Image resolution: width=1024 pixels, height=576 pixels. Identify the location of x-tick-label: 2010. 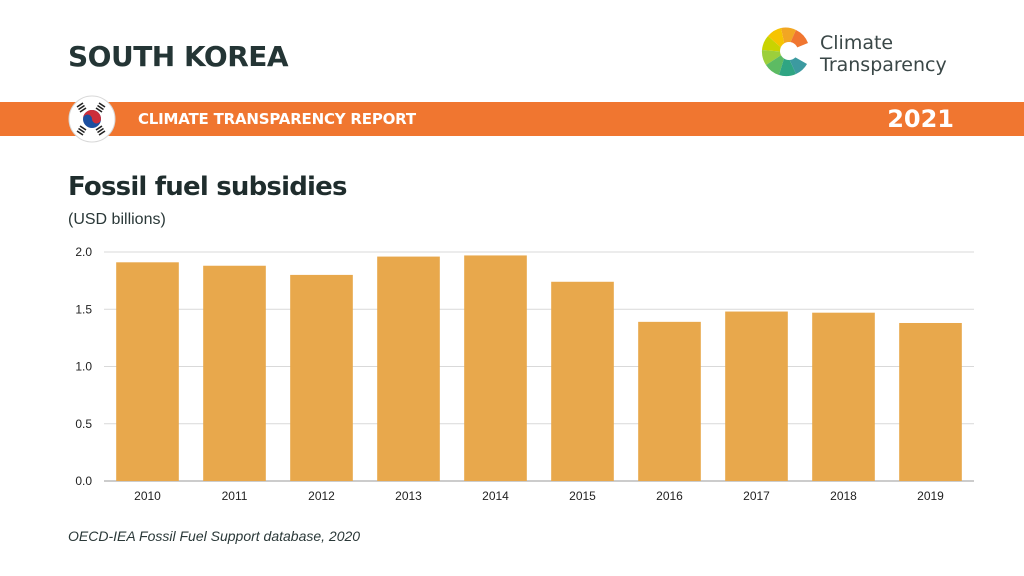
(147, 496).